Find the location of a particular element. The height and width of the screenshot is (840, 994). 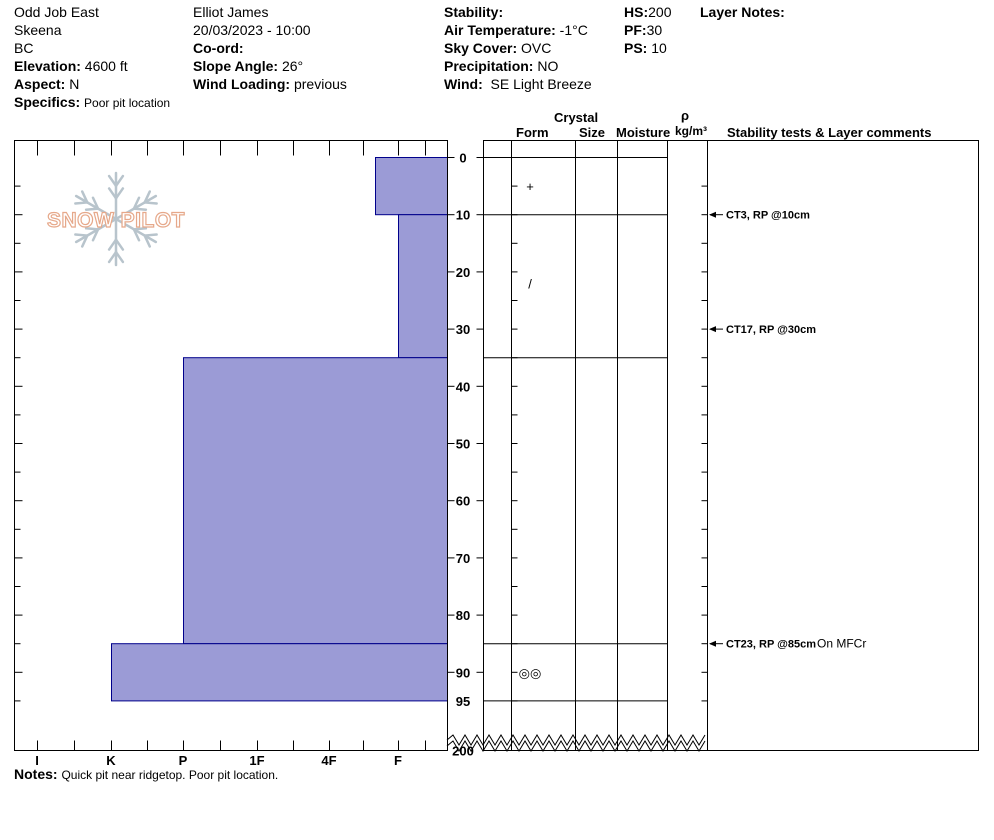

zigzag-break is located at coordinates (576, 743).